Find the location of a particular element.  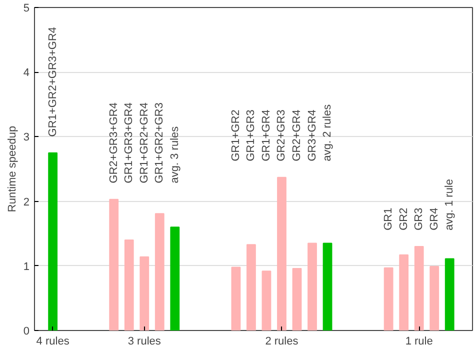

x-tick-label: 2 rules is located at coordinates (282, 342).